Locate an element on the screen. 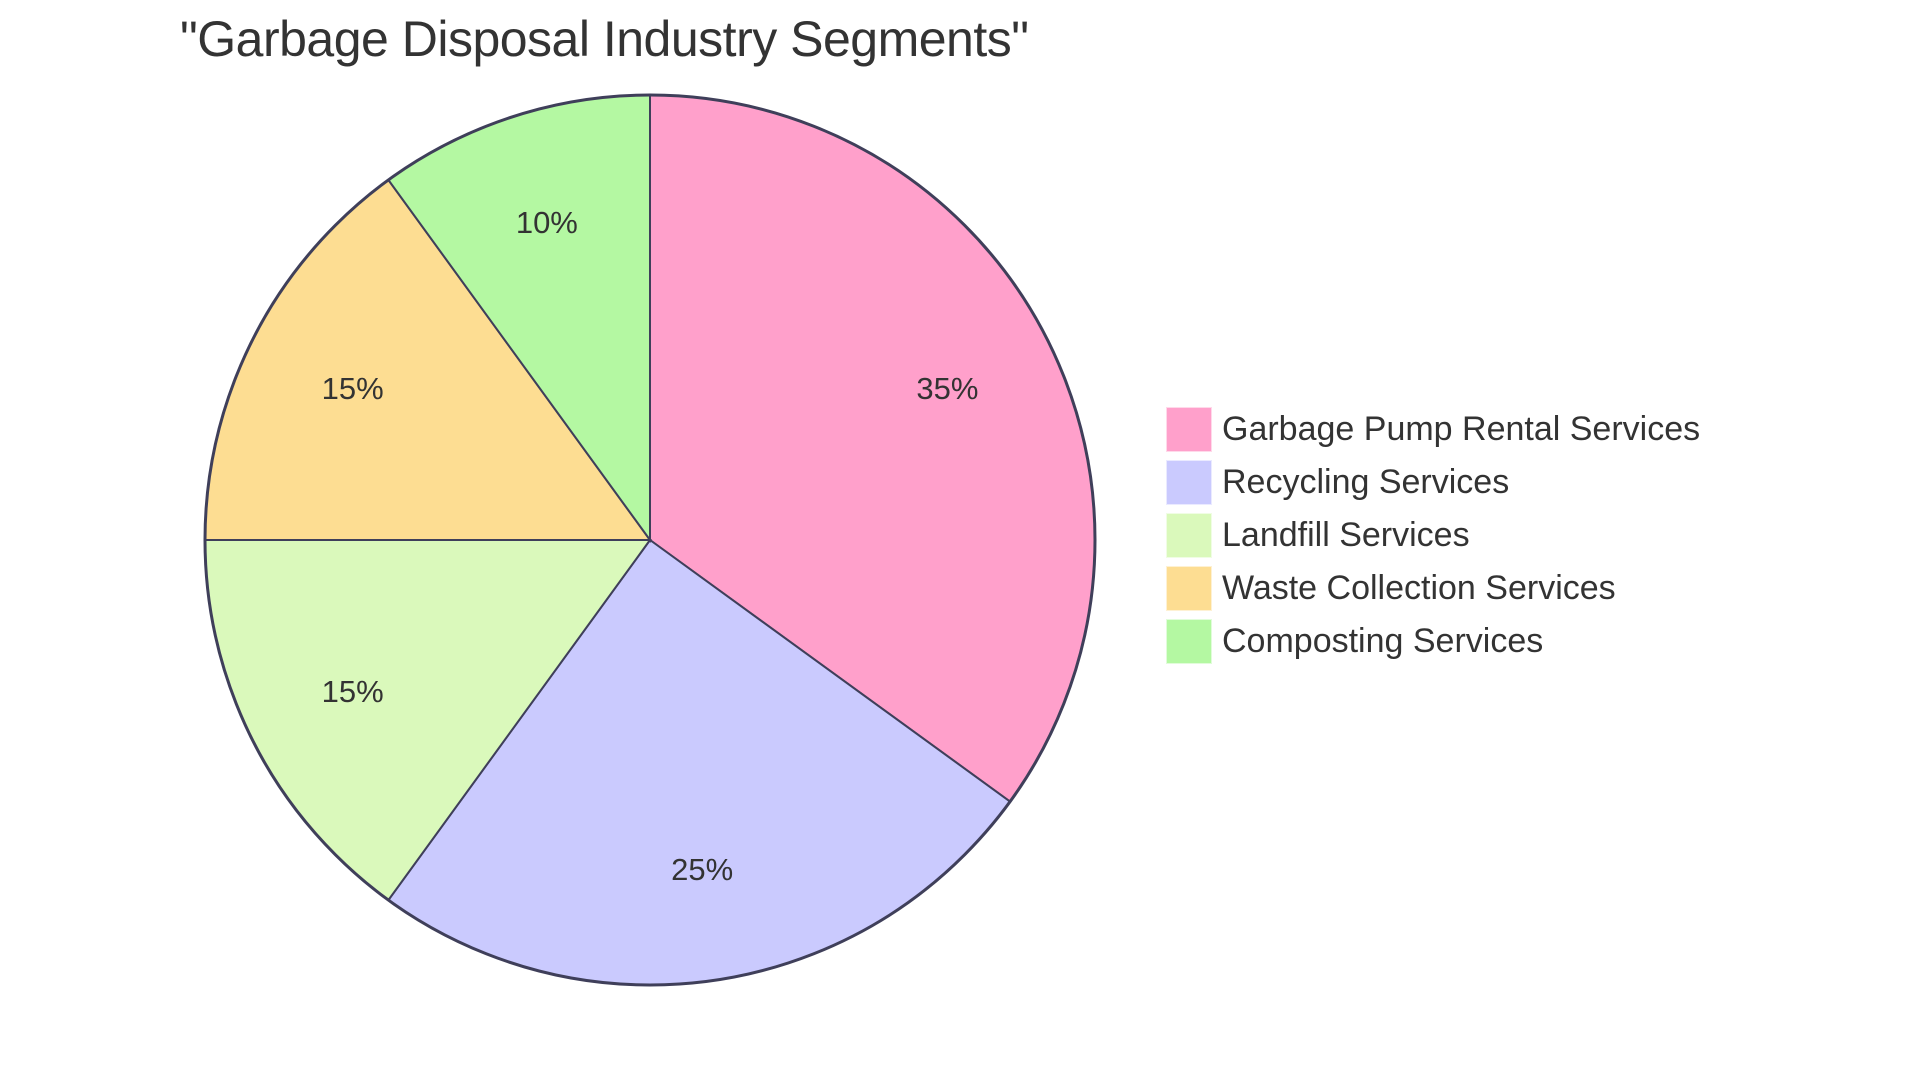 The height and width of the screenshot is (1080, 1920). legend-label: Garbage Pump Rental Services is located at coordinates (1461, 429).